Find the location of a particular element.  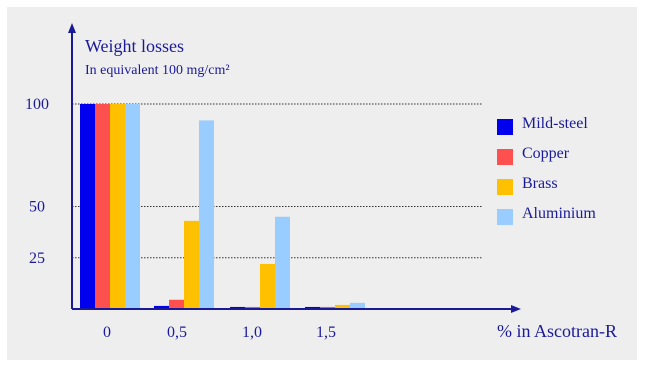

bar-brass-1,0 is located at coordinates (267, 286).